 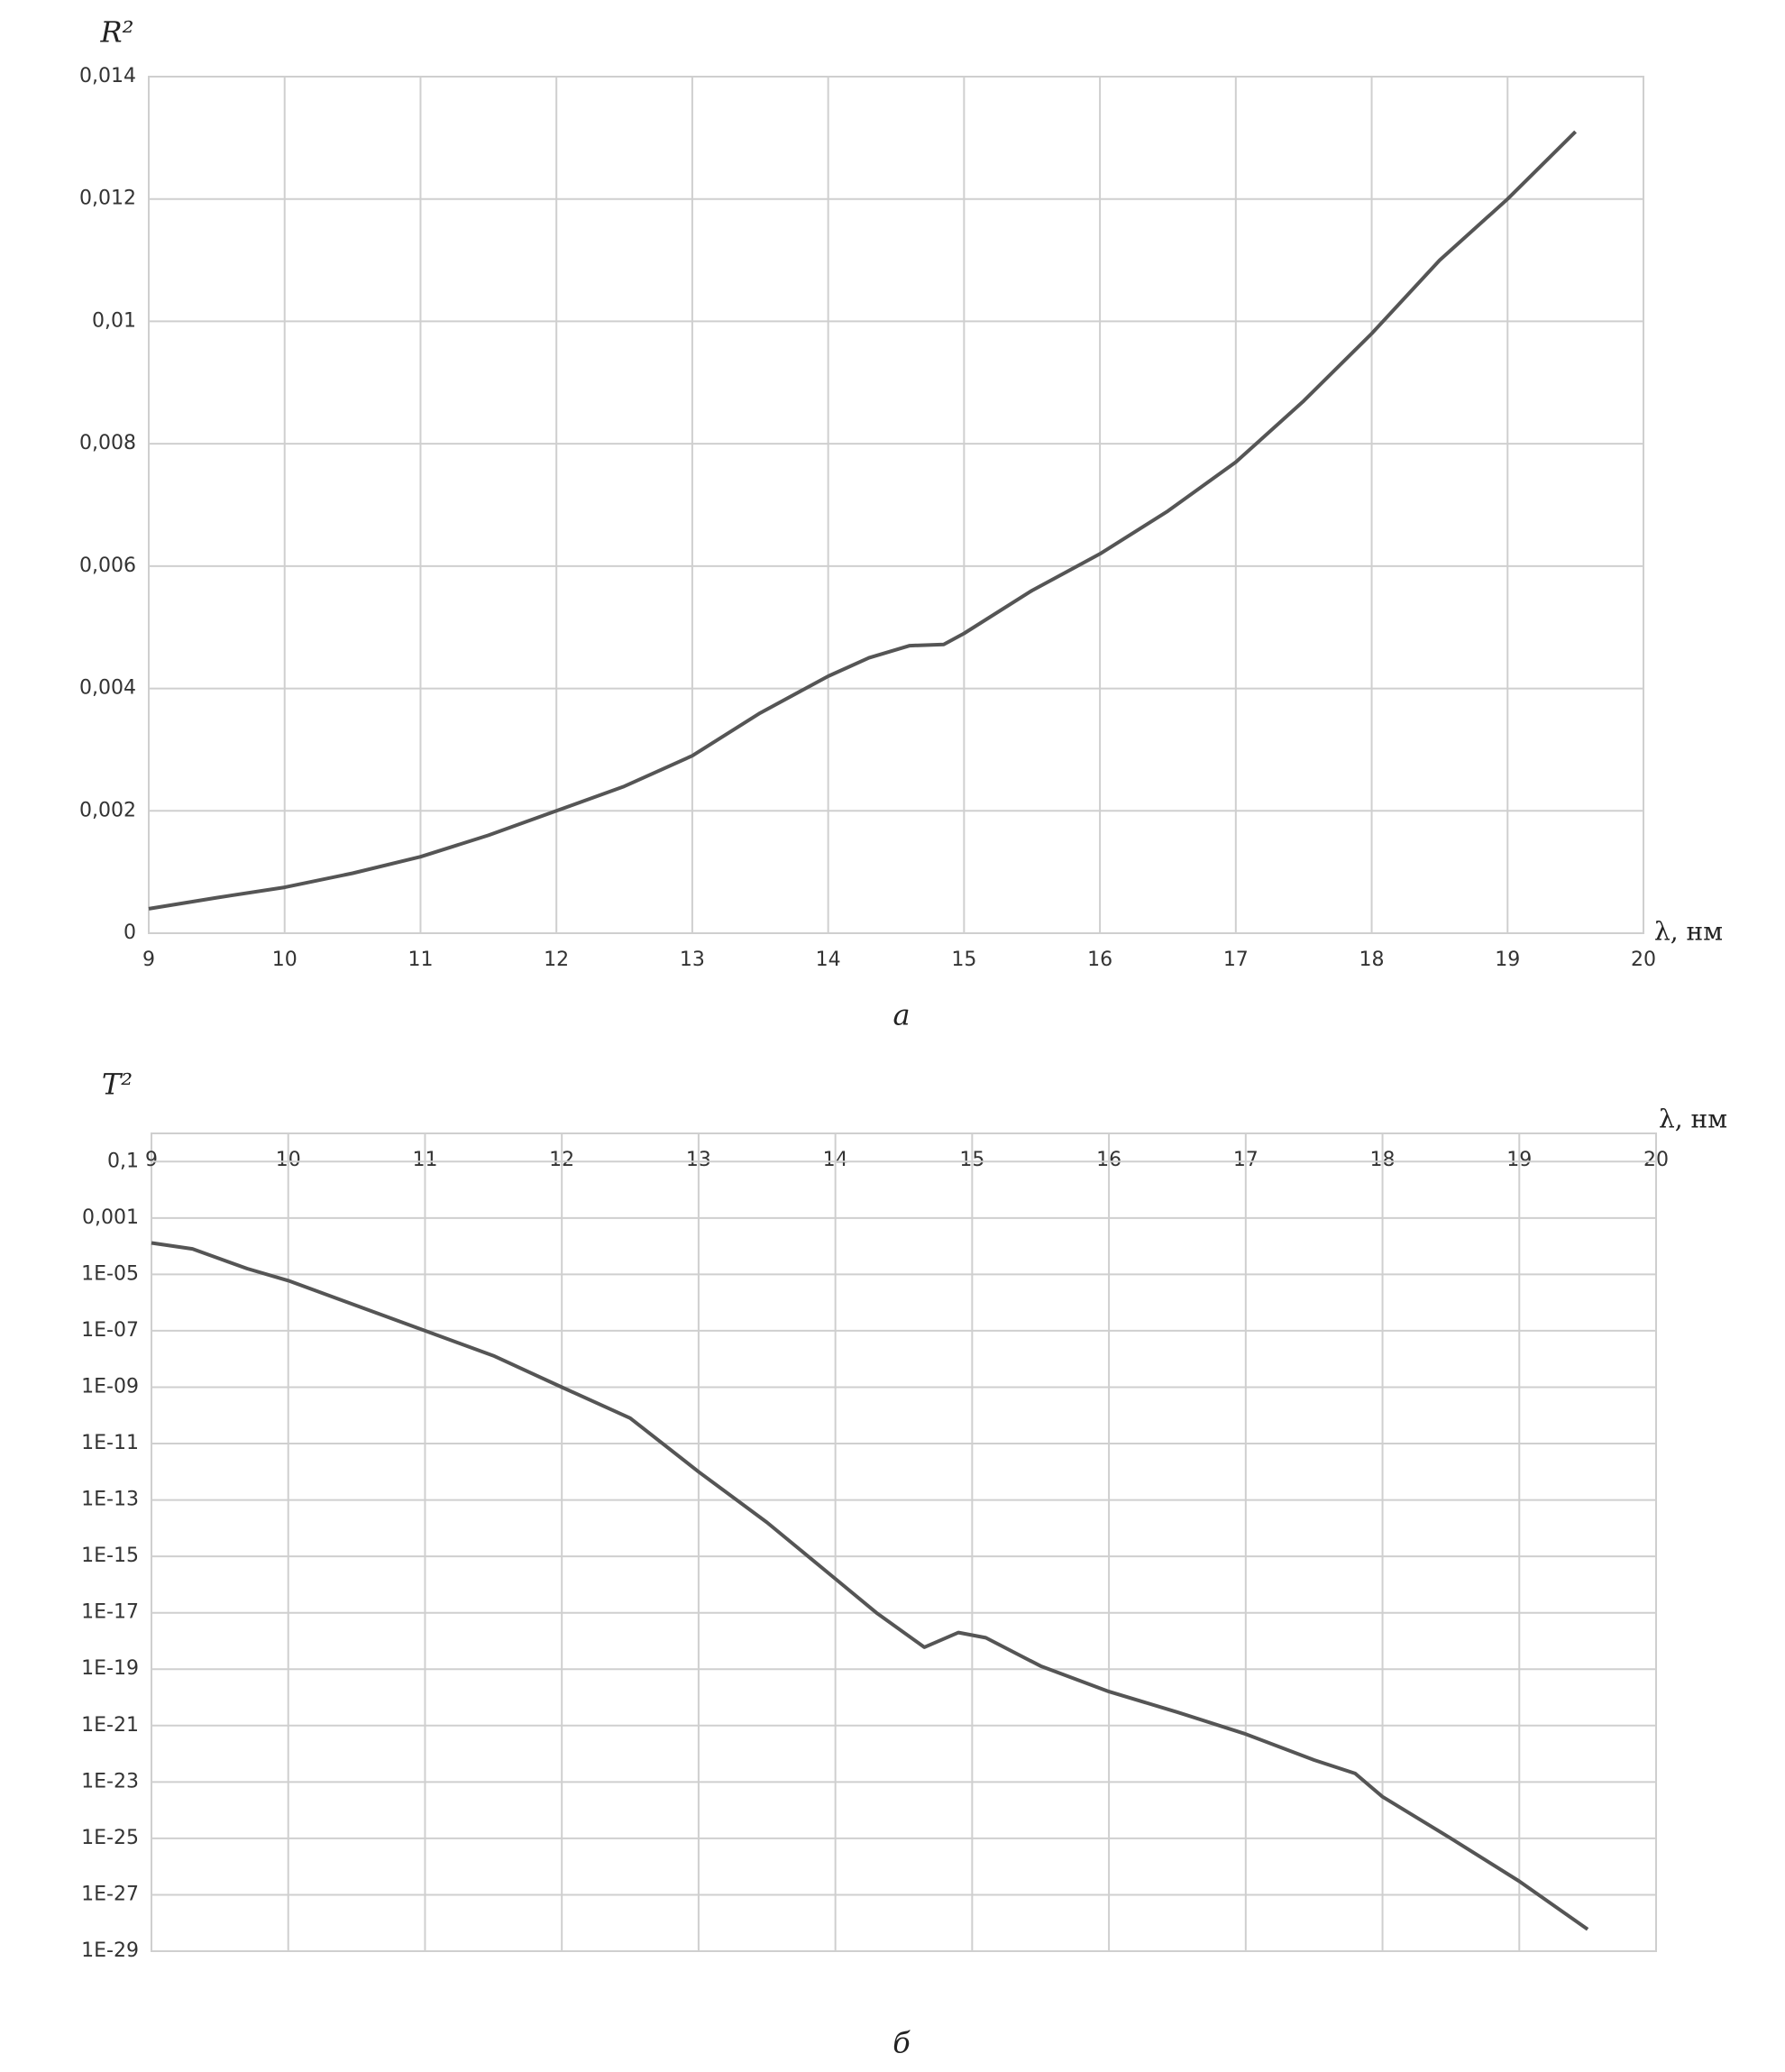 I want to click on y-tick-label: 0,1, so click(x=123, y=1161).